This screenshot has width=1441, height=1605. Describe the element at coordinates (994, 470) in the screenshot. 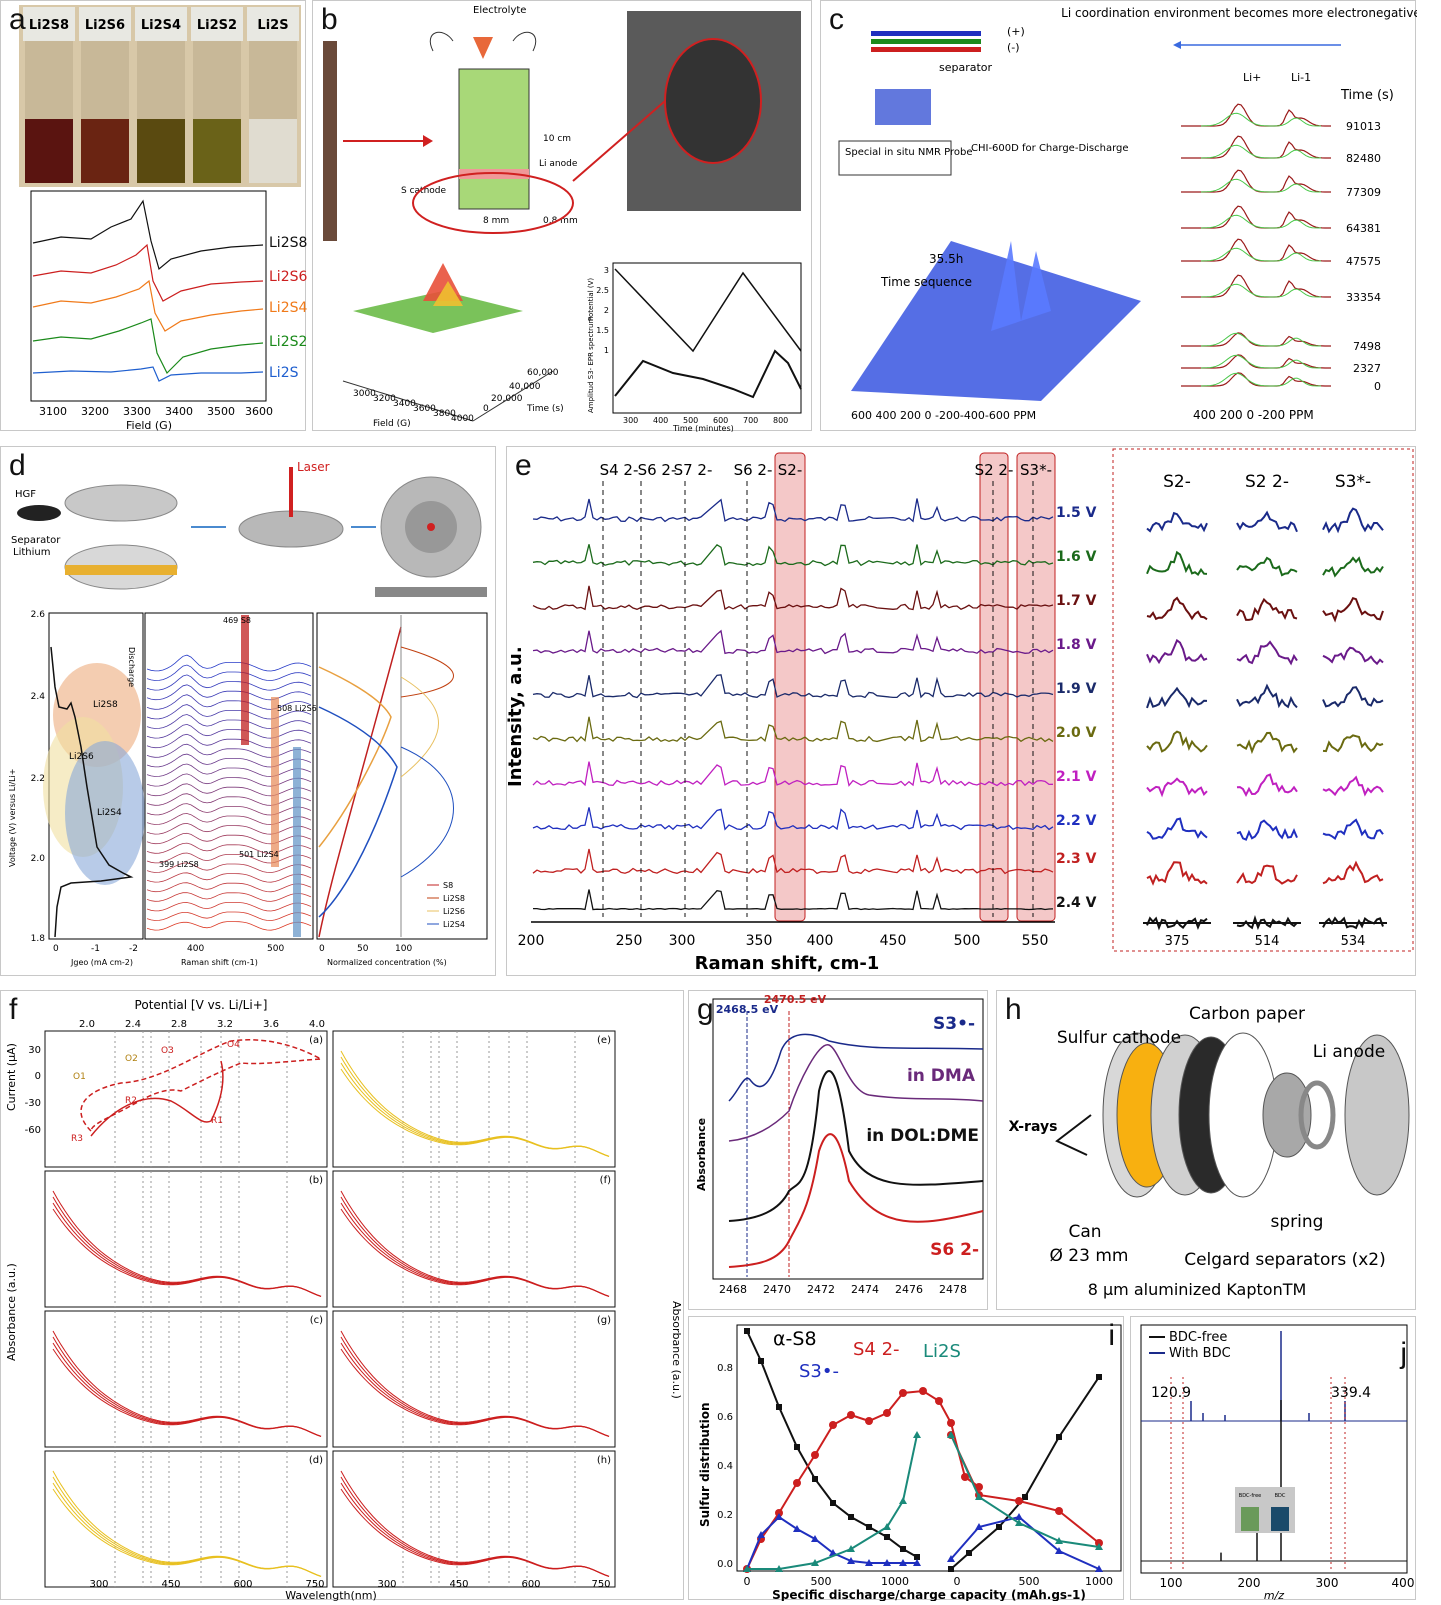

I see `species-label: S2 2-` at that location.